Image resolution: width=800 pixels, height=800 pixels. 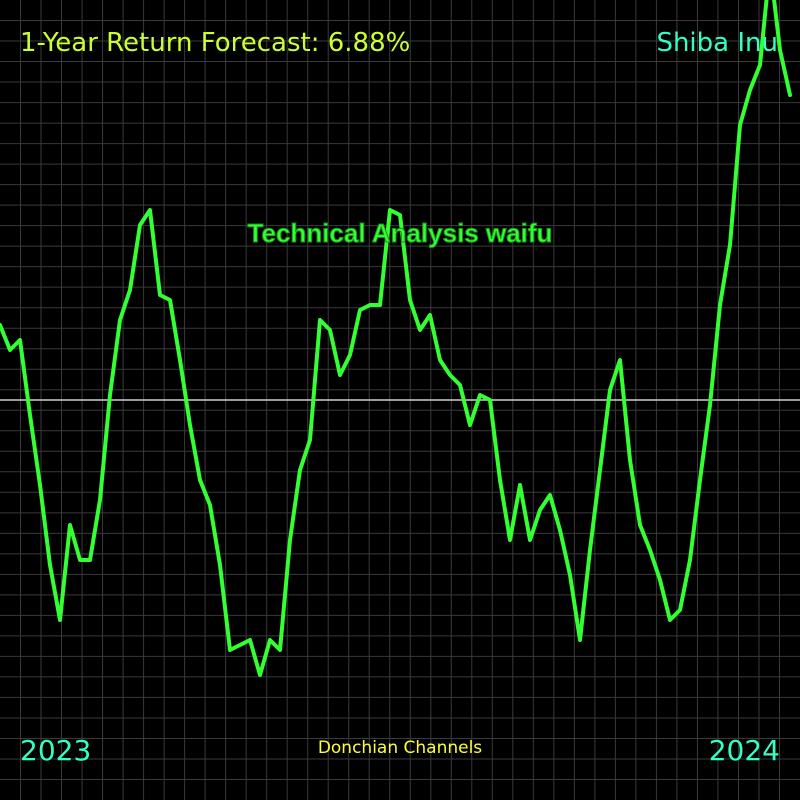 I want to click on x-axis-end-label: 2024, so click(x=744, y=750).